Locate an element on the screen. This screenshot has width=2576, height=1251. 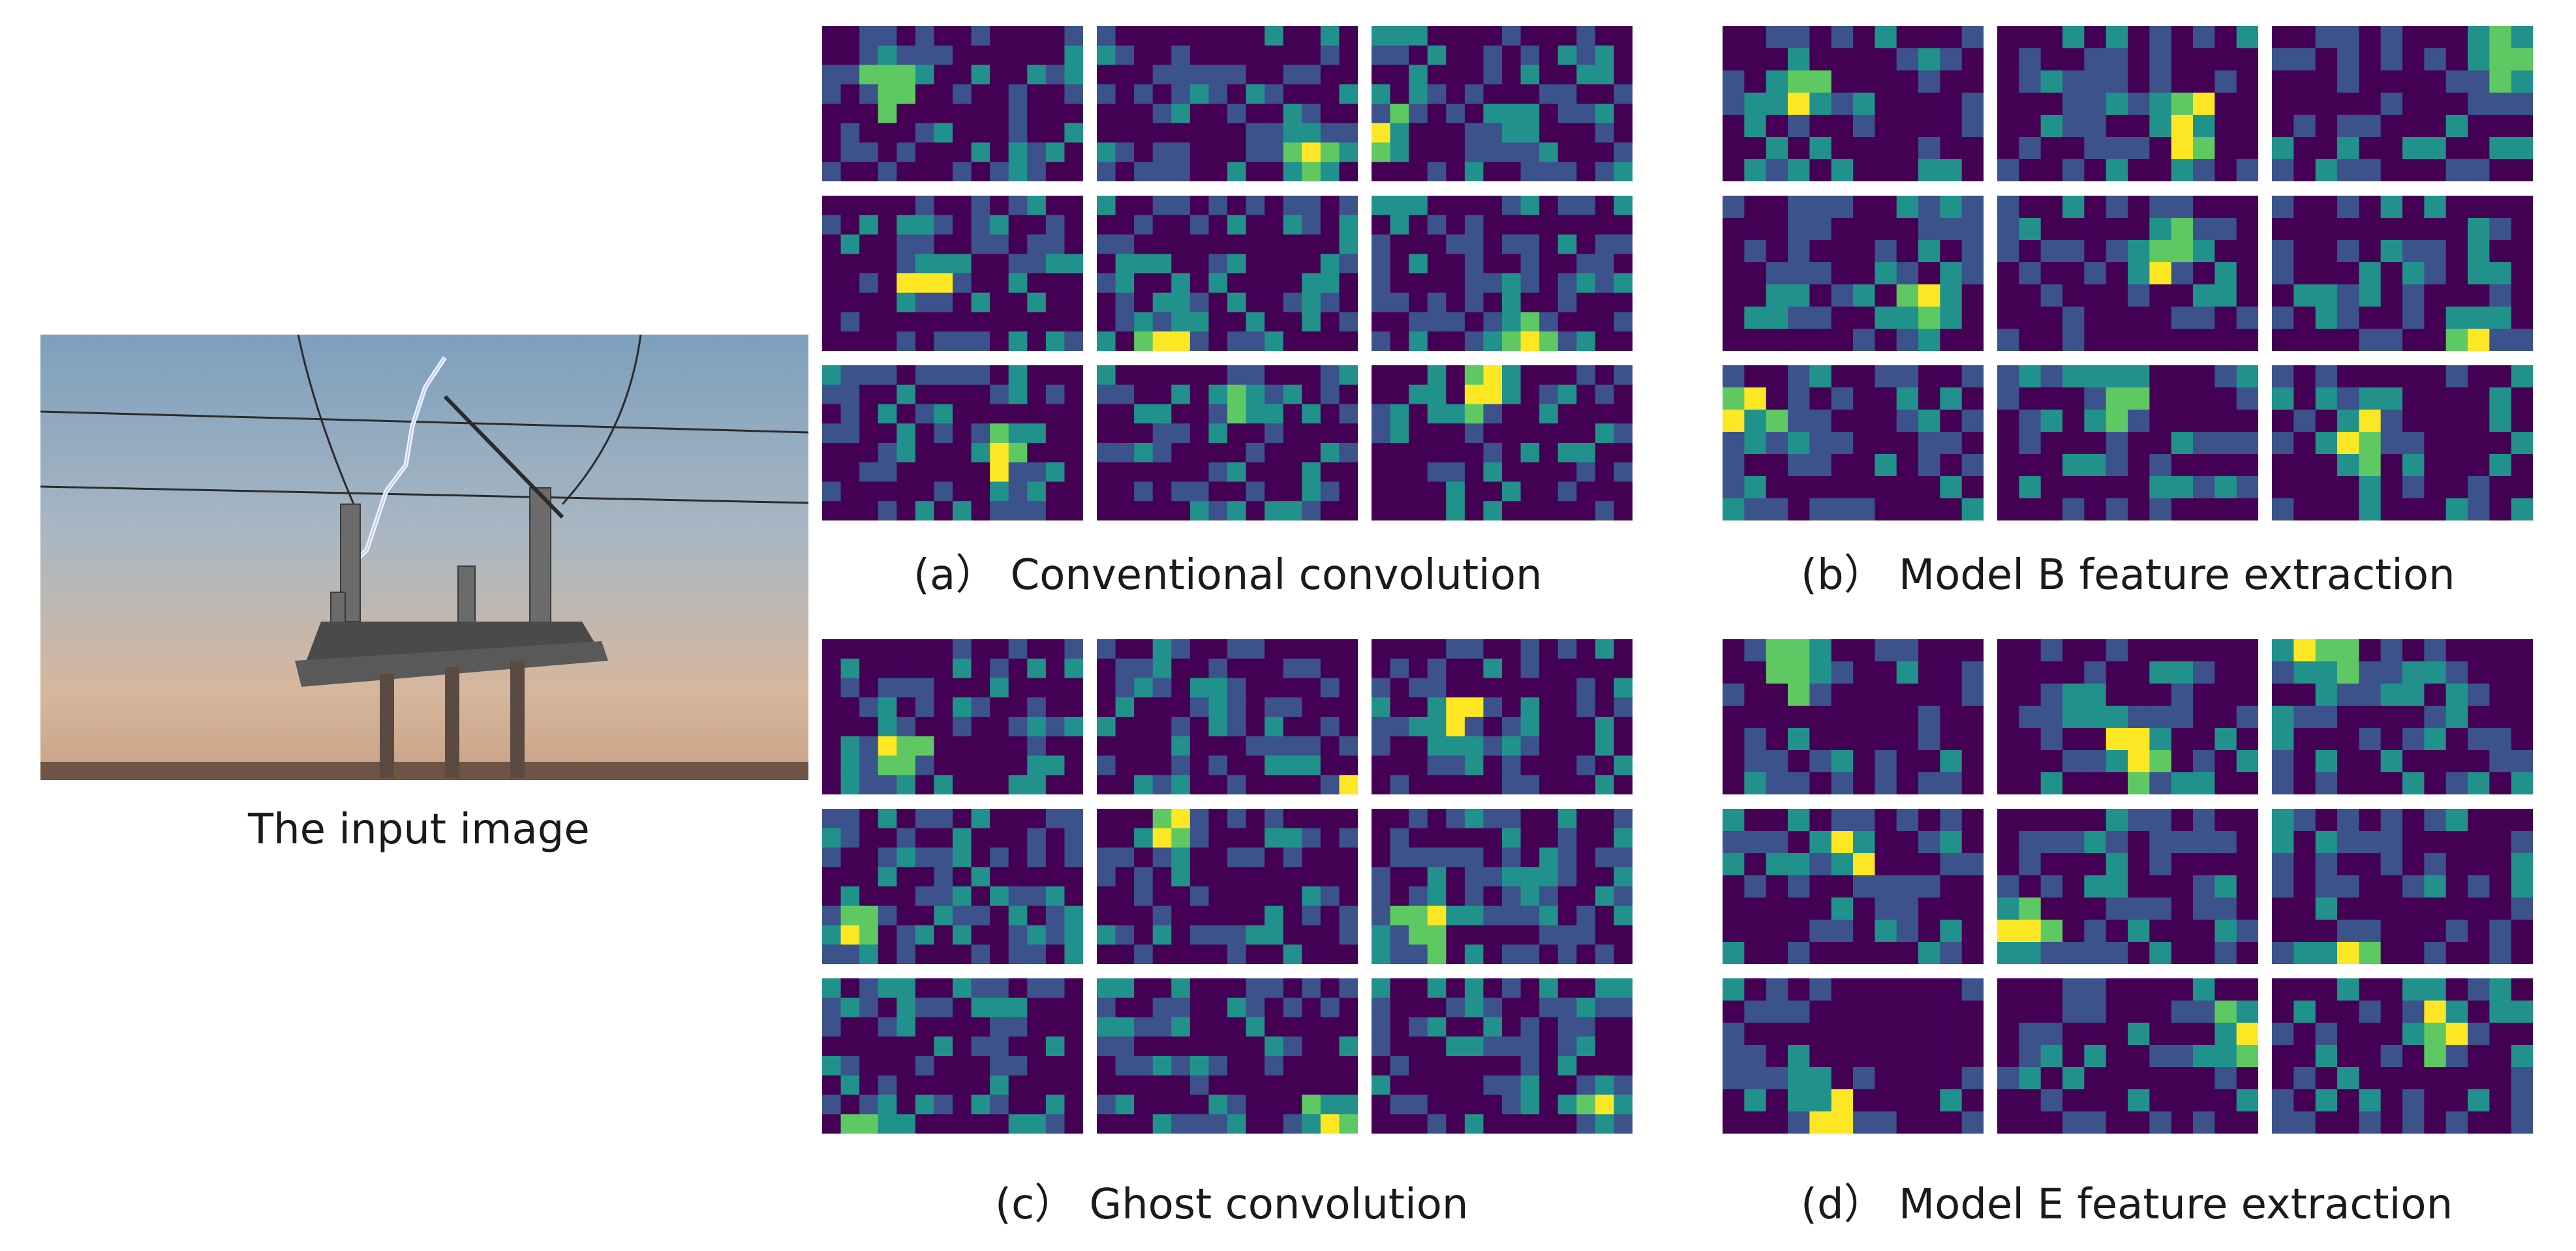
input-image is located at coordinates (424, 557).